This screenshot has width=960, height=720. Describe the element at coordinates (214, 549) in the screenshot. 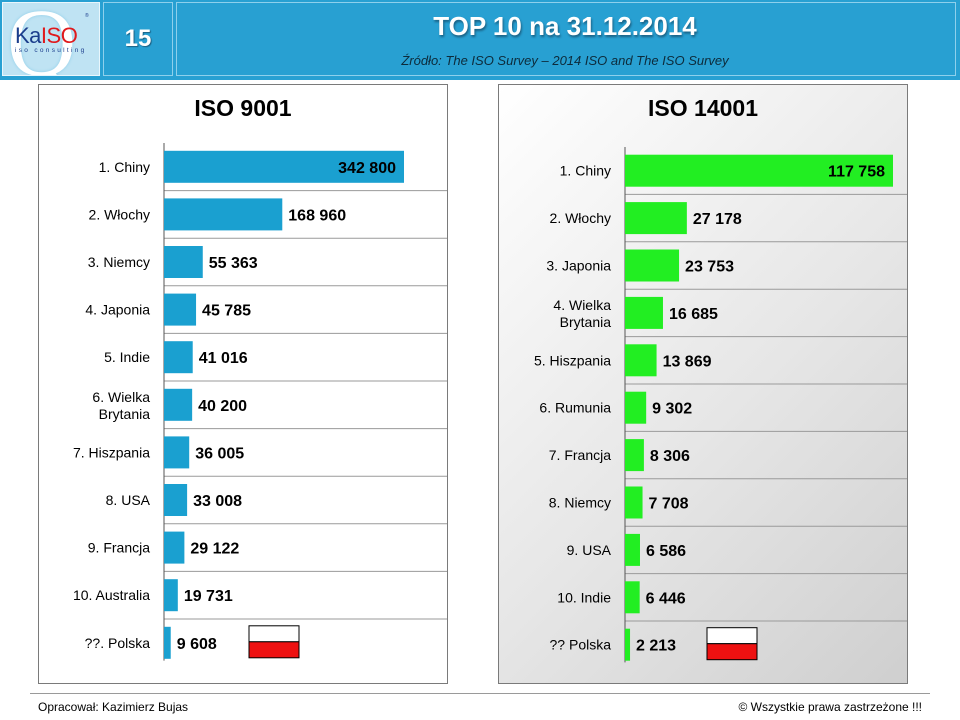

I see `value-label: 29 122` at that location.